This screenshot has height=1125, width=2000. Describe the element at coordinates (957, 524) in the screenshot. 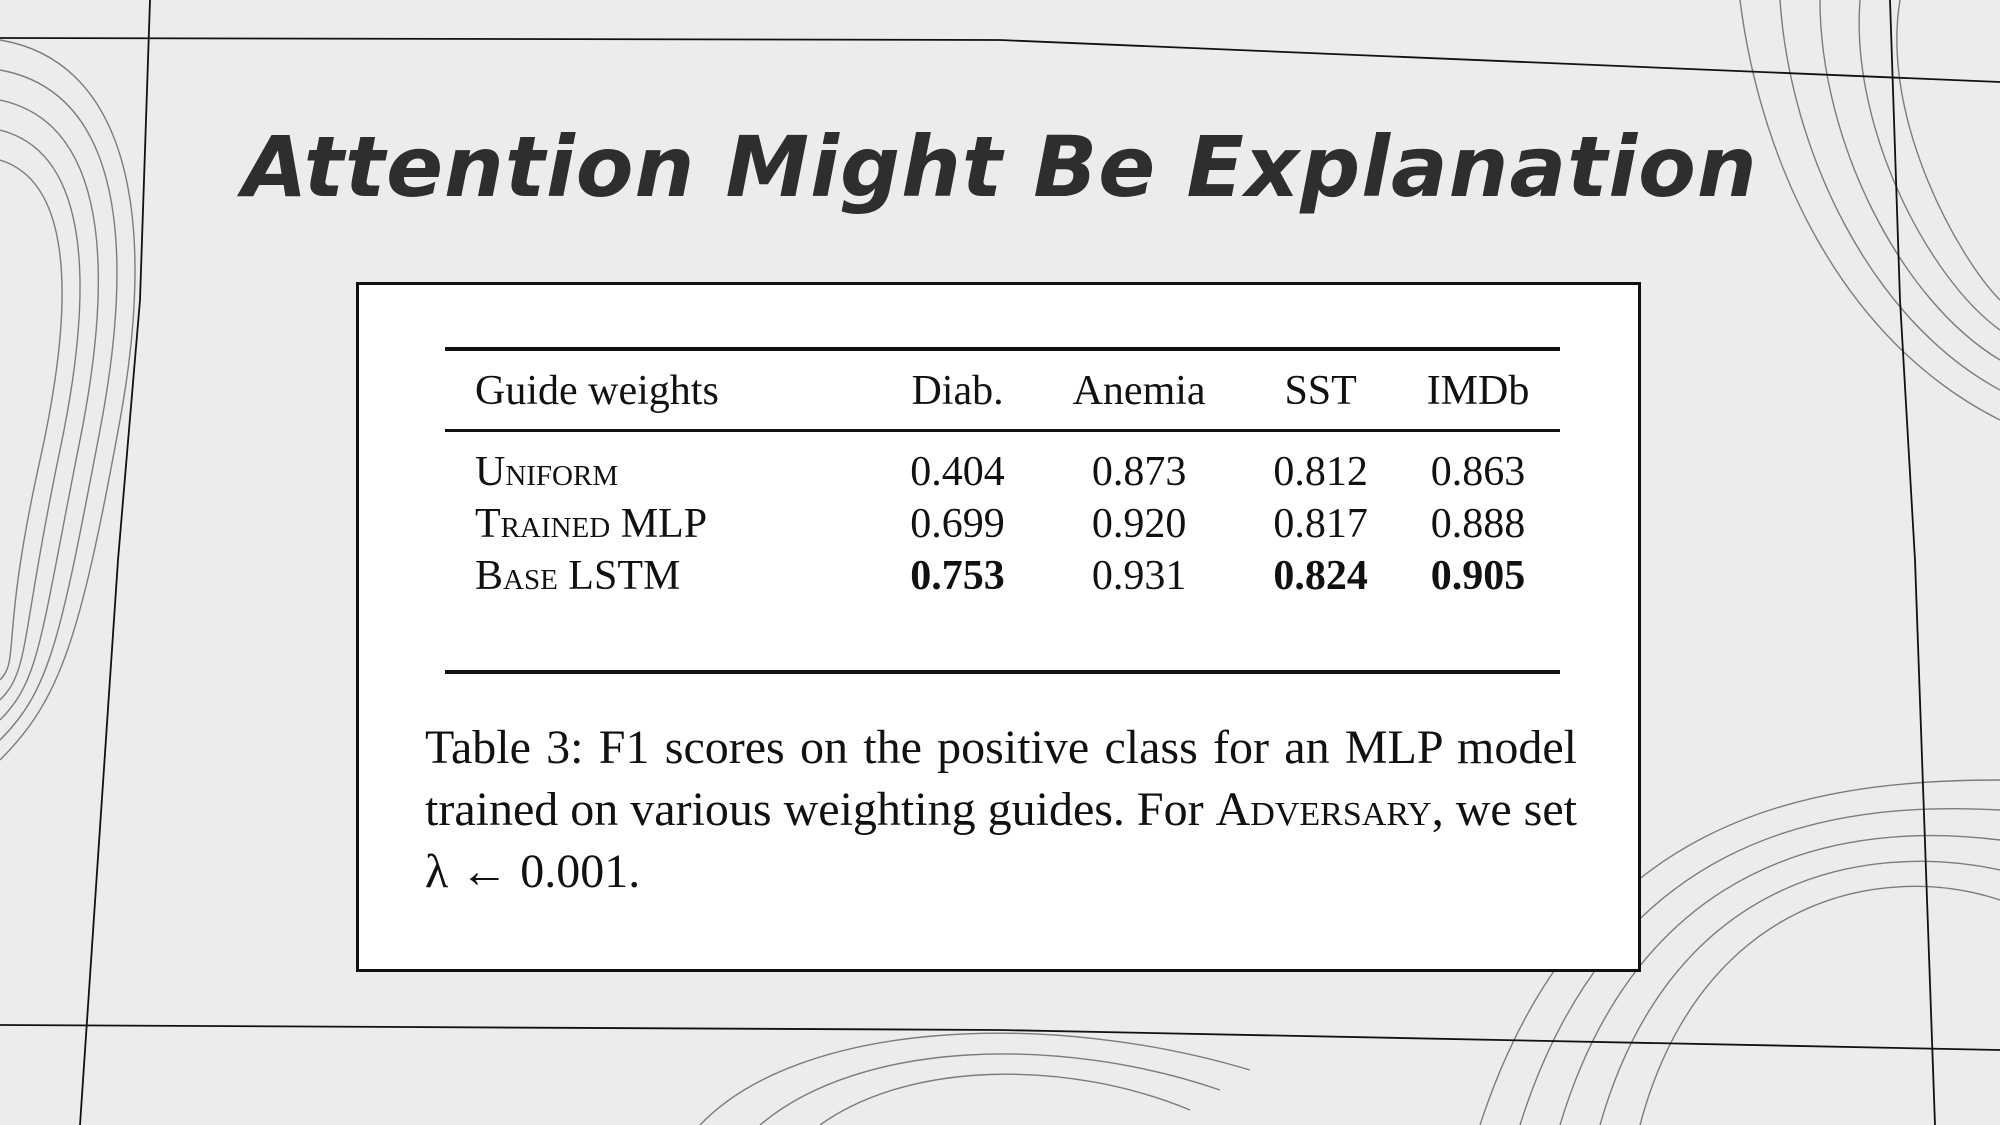

I see `table-cell: 0.699` at that location.